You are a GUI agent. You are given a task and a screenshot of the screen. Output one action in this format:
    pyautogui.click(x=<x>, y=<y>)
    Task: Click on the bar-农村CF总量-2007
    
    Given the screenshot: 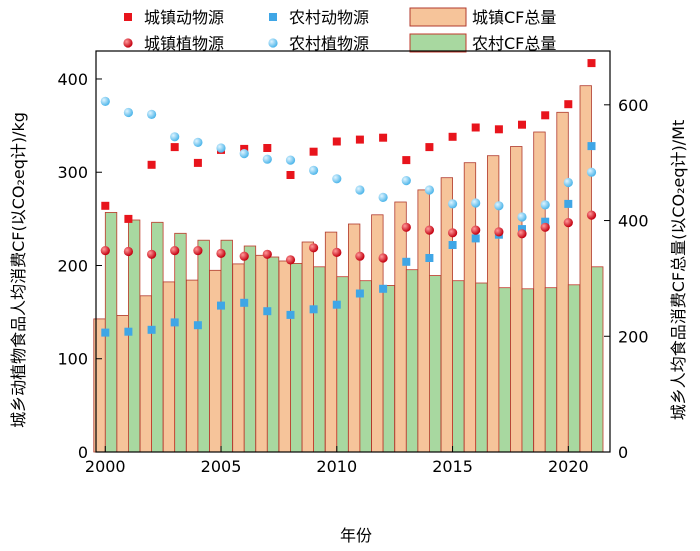 What is the action you would take?
    pyautogui.click(x=273, y=354)
    